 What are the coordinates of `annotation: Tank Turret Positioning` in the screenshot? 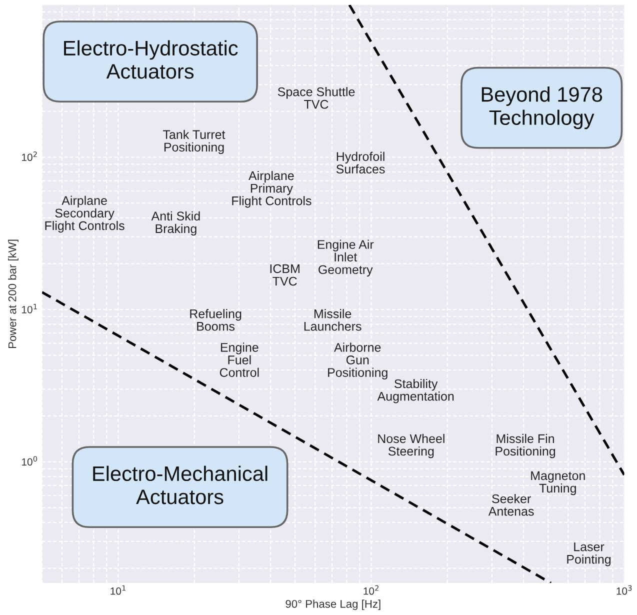 It's located at (194, 142).